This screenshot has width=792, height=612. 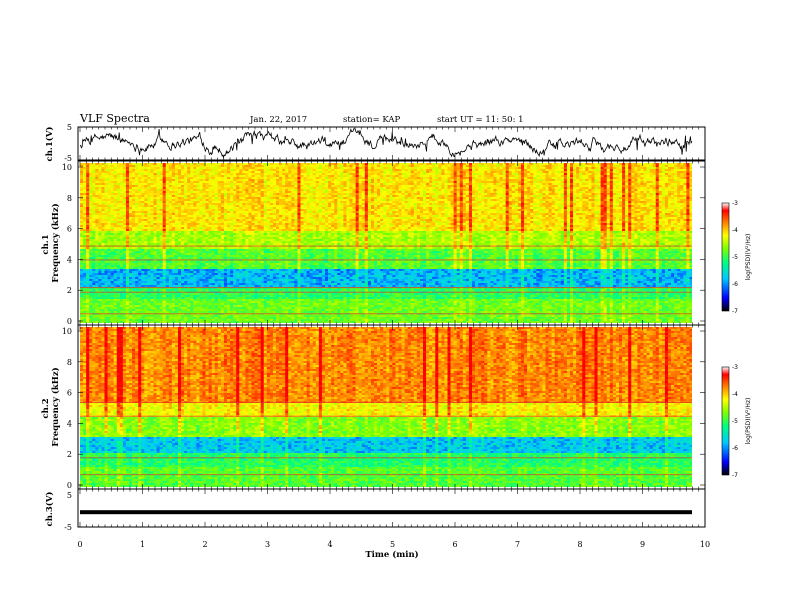 I want to click on start-ut-label: start UT = 11: 50: 1, so click(x=480, y=120).